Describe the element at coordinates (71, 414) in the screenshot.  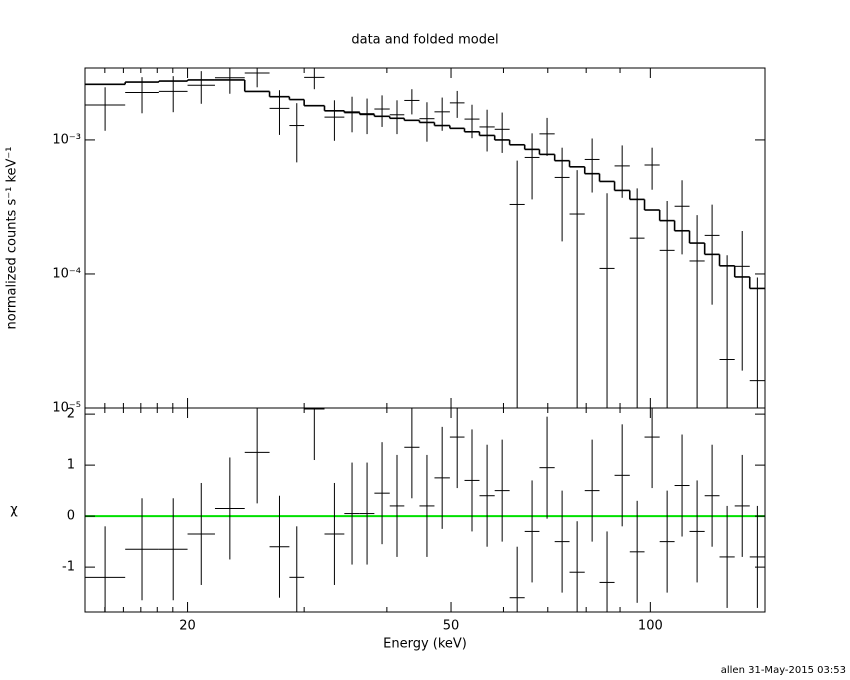
I see `y-tick-label: 2` at that location.